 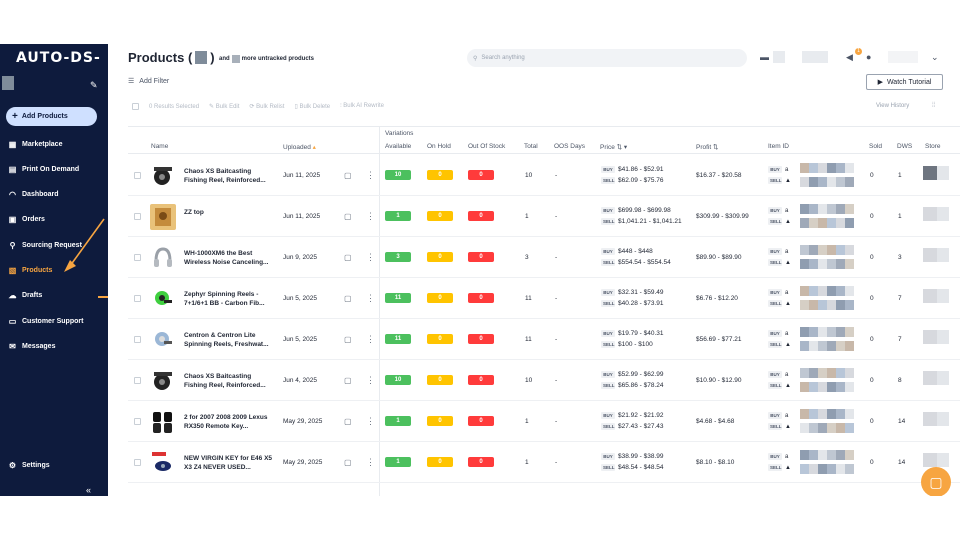 I want to click on store-avatar, so click(x=8, y=83).